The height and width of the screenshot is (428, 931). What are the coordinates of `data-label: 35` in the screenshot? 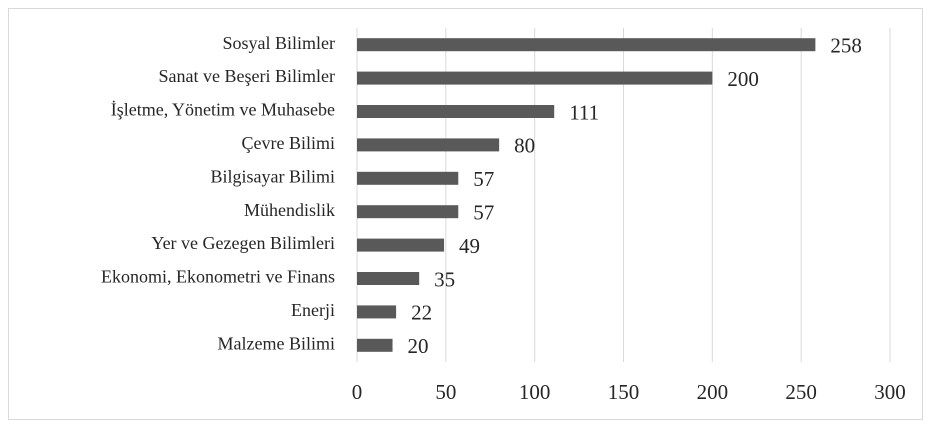 It's located at (444, 279).